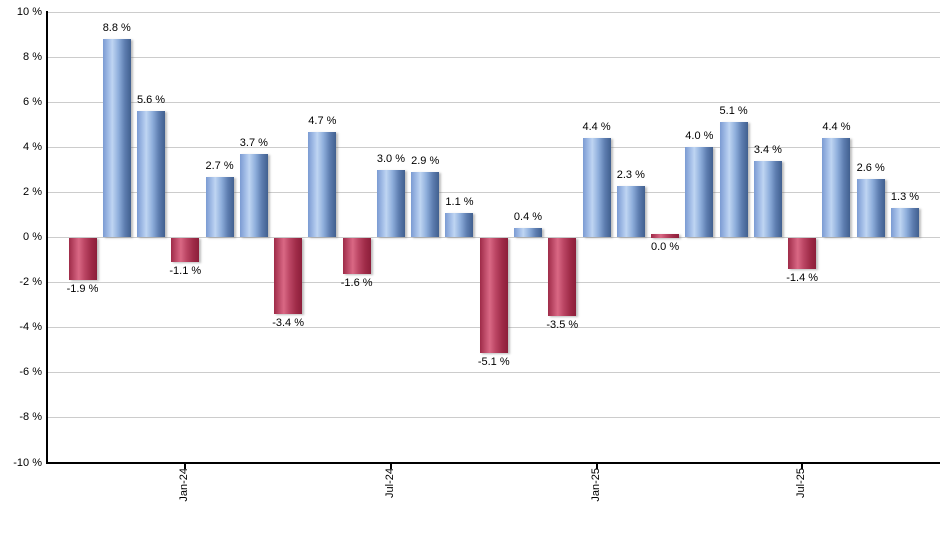  Describe the element at coordinates (185, 271) in the screenshot. I see `bar-value-label: -1.1 %` at that location.